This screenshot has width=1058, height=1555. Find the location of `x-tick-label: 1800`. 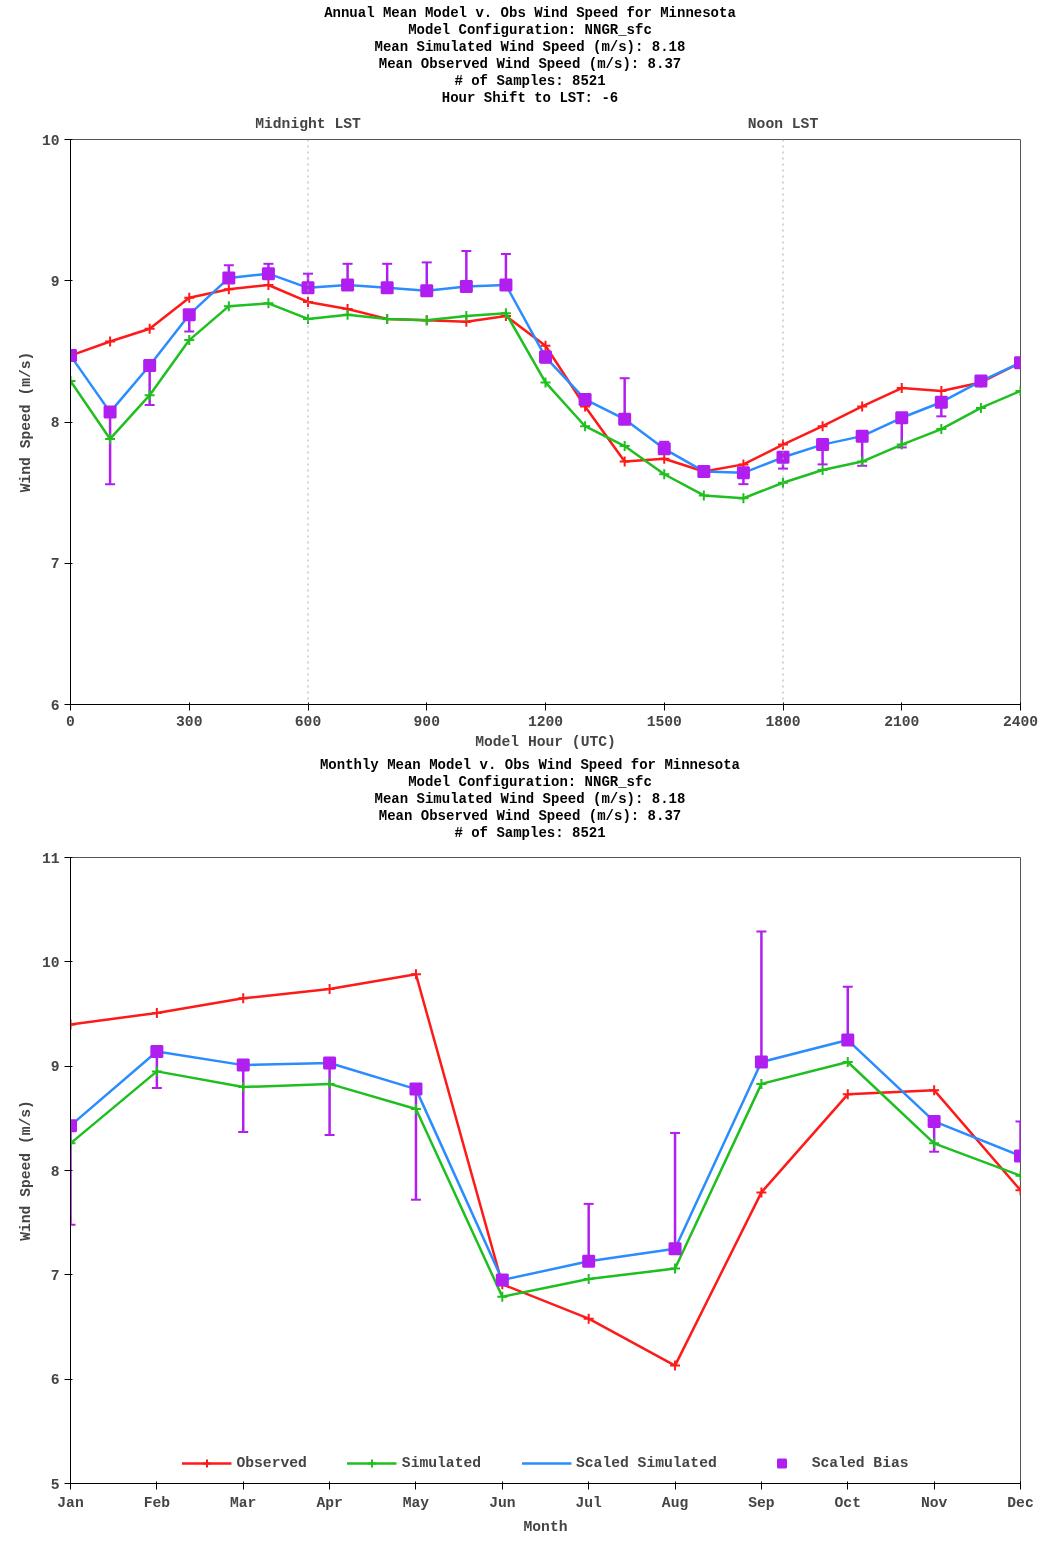

x-tick-label: 1800 is located at coordinates (783, 721).